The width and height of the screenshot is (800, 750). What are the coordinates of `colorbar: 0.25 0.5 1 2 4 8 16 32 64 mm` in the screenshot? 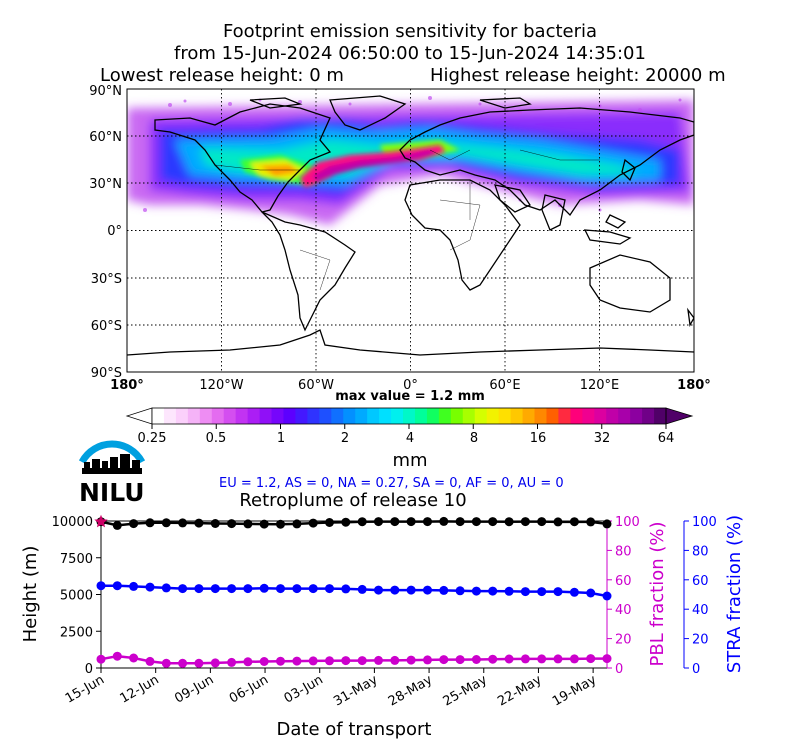 It's located at (409, 439).